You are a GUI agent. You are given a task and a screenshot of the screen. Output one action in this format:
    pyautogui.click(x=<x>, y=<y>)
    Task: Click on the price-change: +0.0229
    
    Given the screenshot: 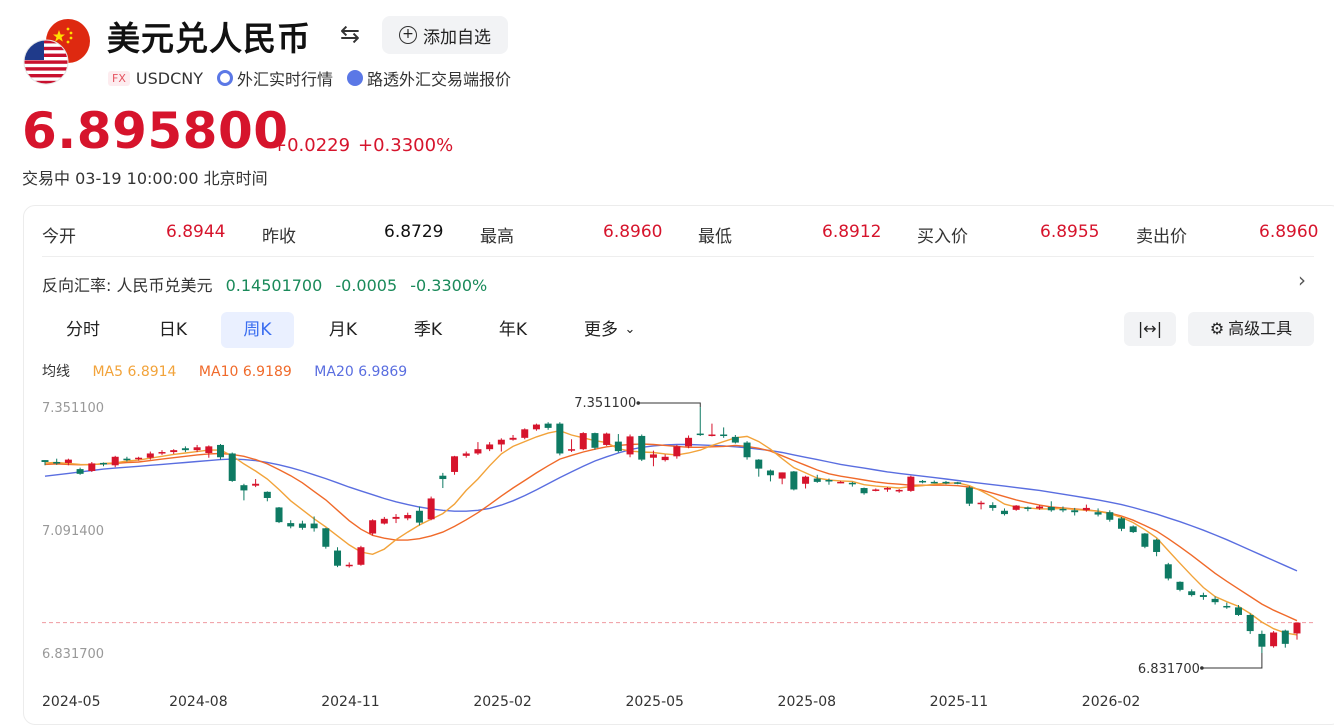 What is the action you would take?
    pyautogui.click(x=311, y=145)
    